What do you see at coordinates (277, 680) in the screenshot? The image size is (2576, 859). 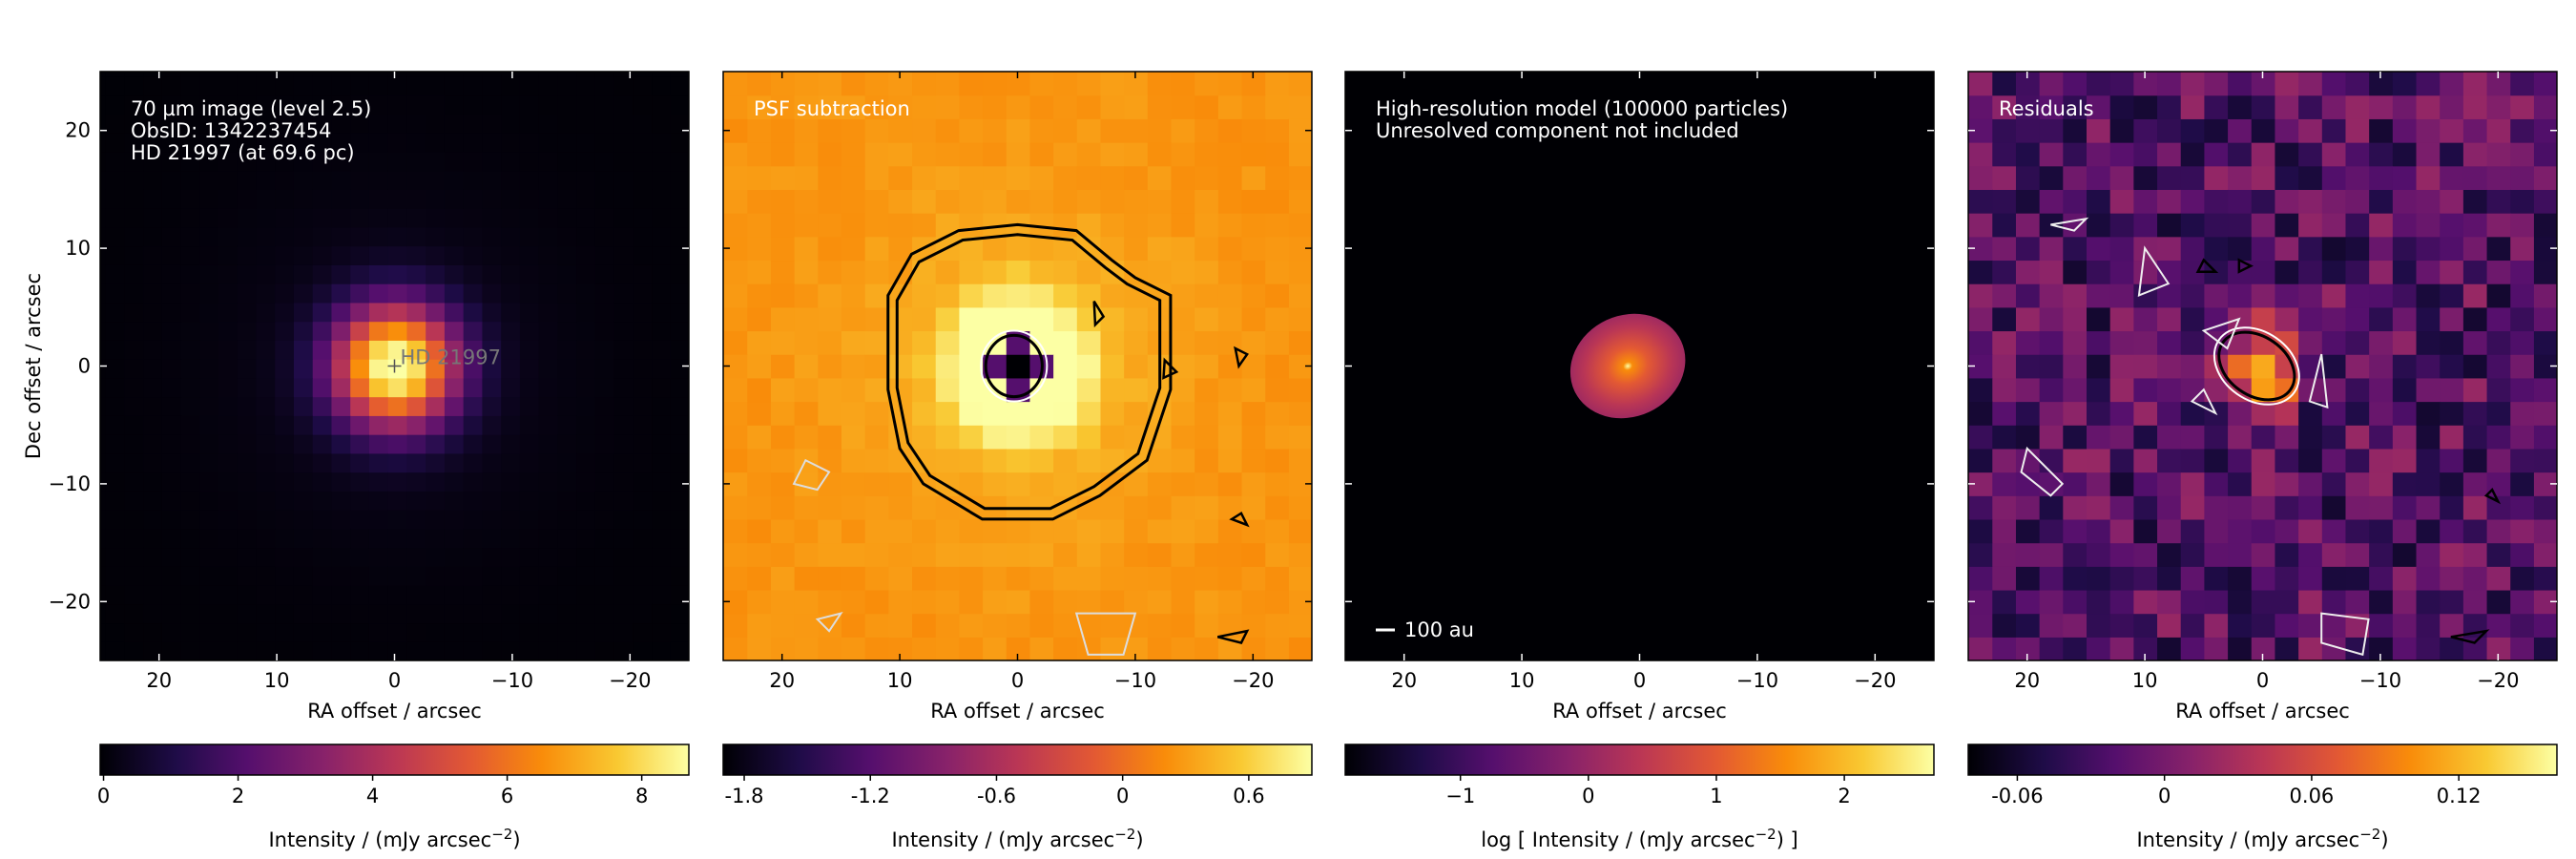 I see `x-tick-label: 10` at bounding box center [277, 680].